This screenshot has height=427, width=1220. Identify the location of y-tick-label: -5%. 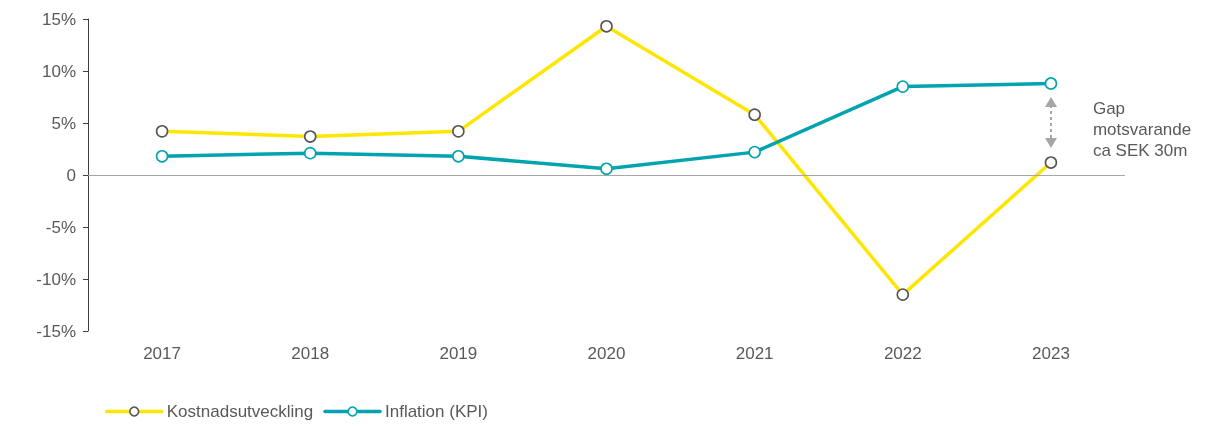
(60, 227).